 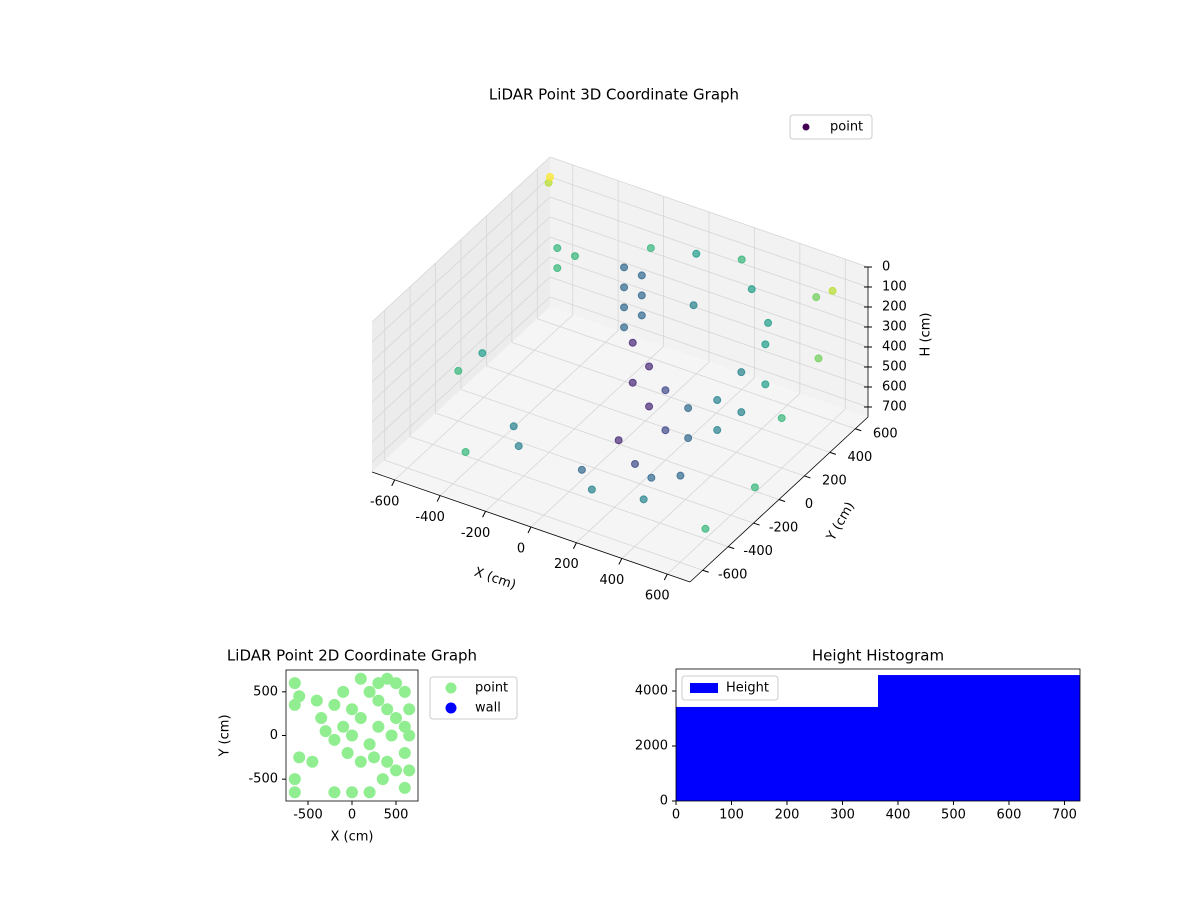 I want to click on y-tick-label: -200, so click(x=784, y=528).